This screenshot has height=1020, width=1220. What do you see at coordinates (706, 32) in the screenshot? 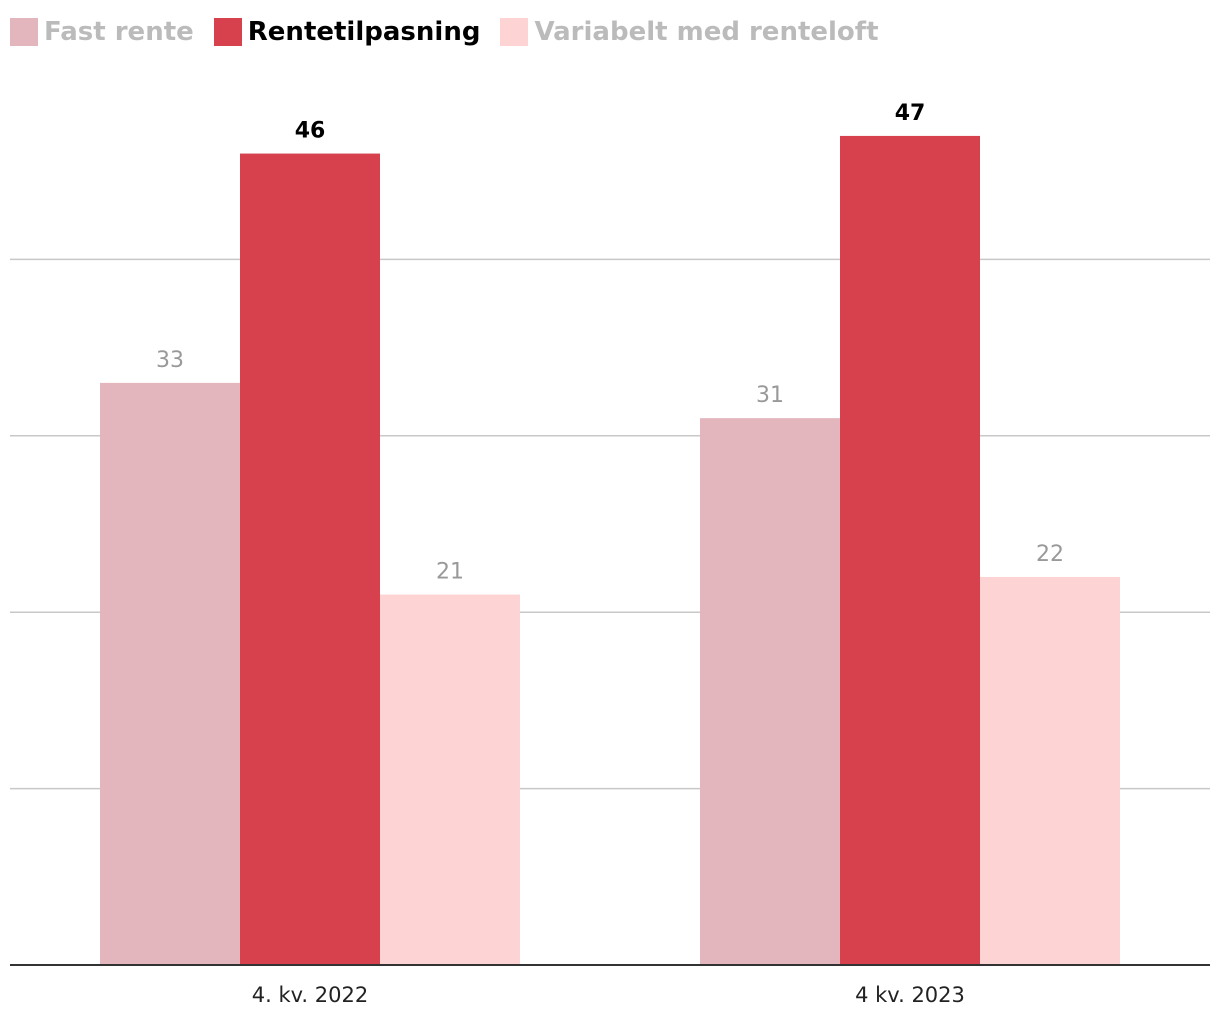
I see `legend-label: Variabelt med renteloft` at bounding box center [706, 32].